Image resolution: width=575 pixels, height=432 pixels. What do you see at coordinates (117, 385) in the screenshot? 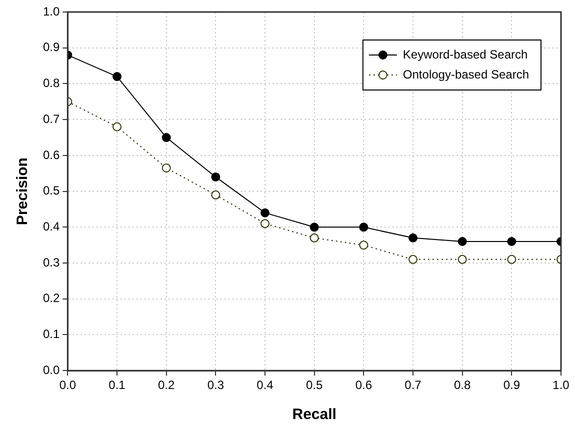
I see `x-tick-label: 0.1` at bounding box center [117, 385].